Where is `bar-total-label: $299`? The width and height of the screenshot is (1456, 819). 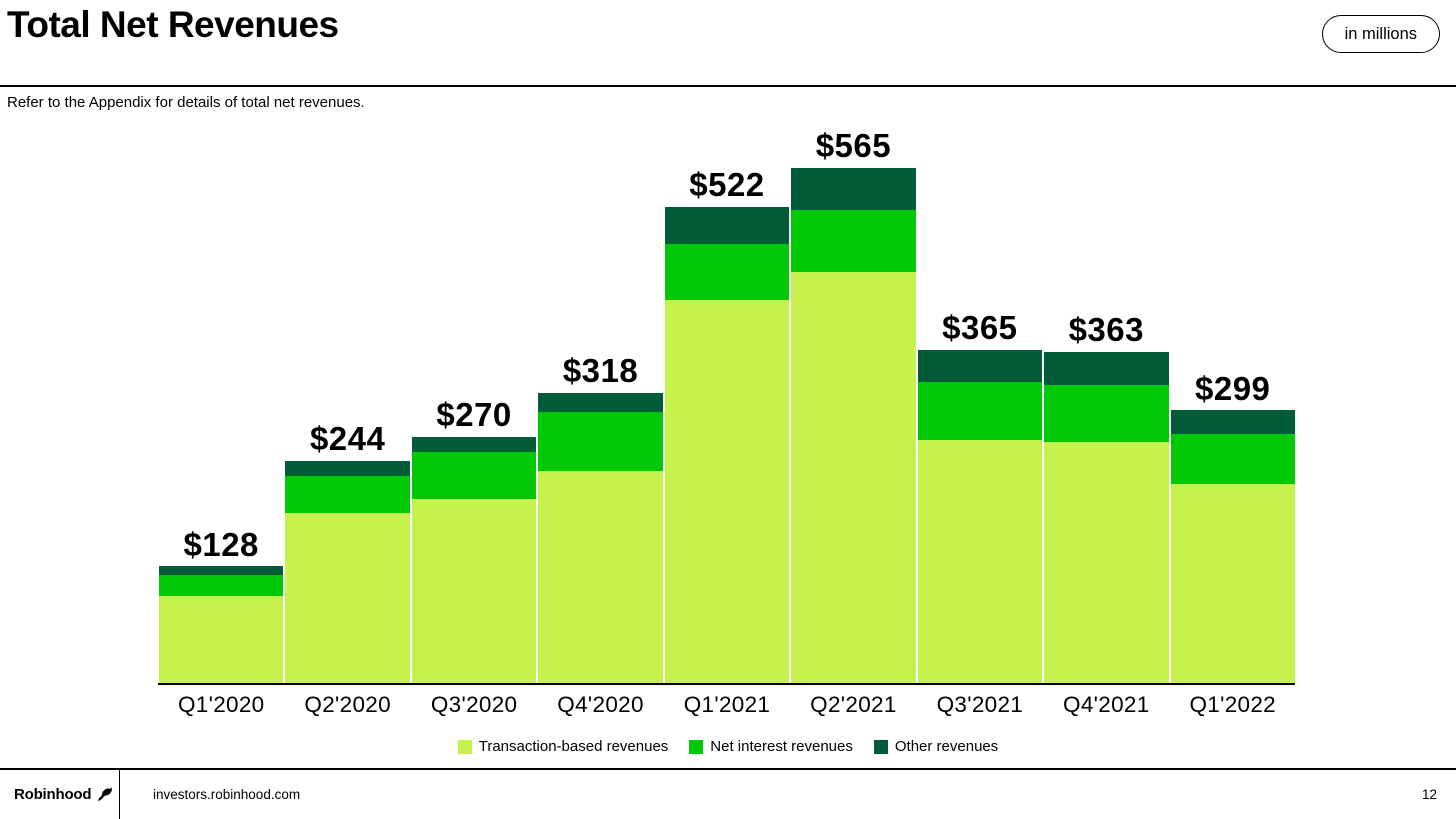
bar-total-label: $299 is located at coordinates (1233, 388).